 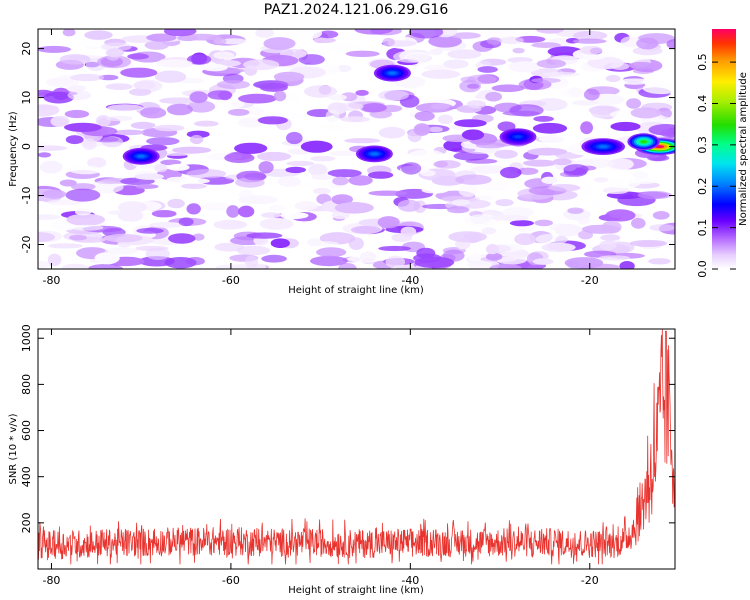 What do you see at coordinates (356, 10) in the screenshot?
I see `figure-title: PAZ1.2024.121.06.29.G16` at bounding box center [356, 10].